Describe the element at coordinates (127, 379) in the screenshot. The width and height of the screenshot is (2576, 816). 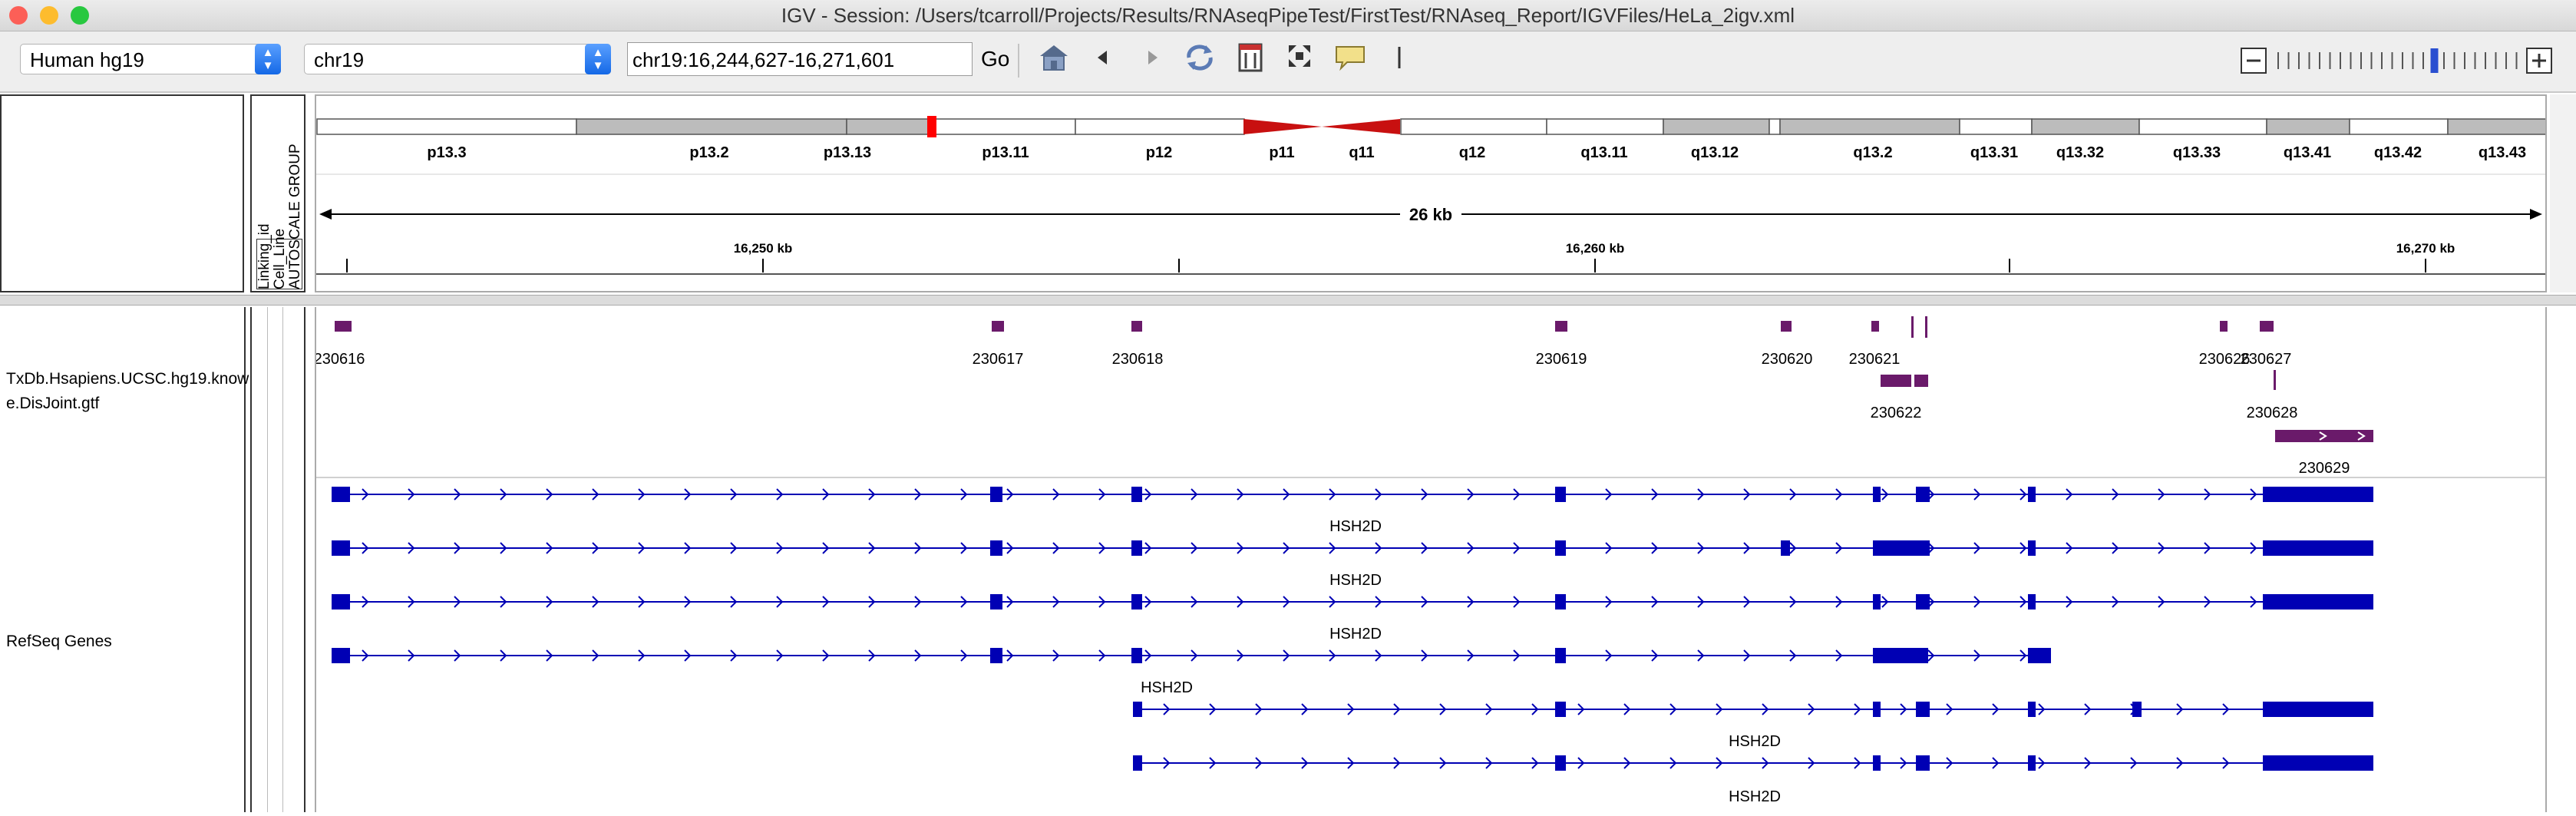
I see `gtf-track-name-line1: TxDb.Hsapiens.UCSC.hg19.know` at that location.